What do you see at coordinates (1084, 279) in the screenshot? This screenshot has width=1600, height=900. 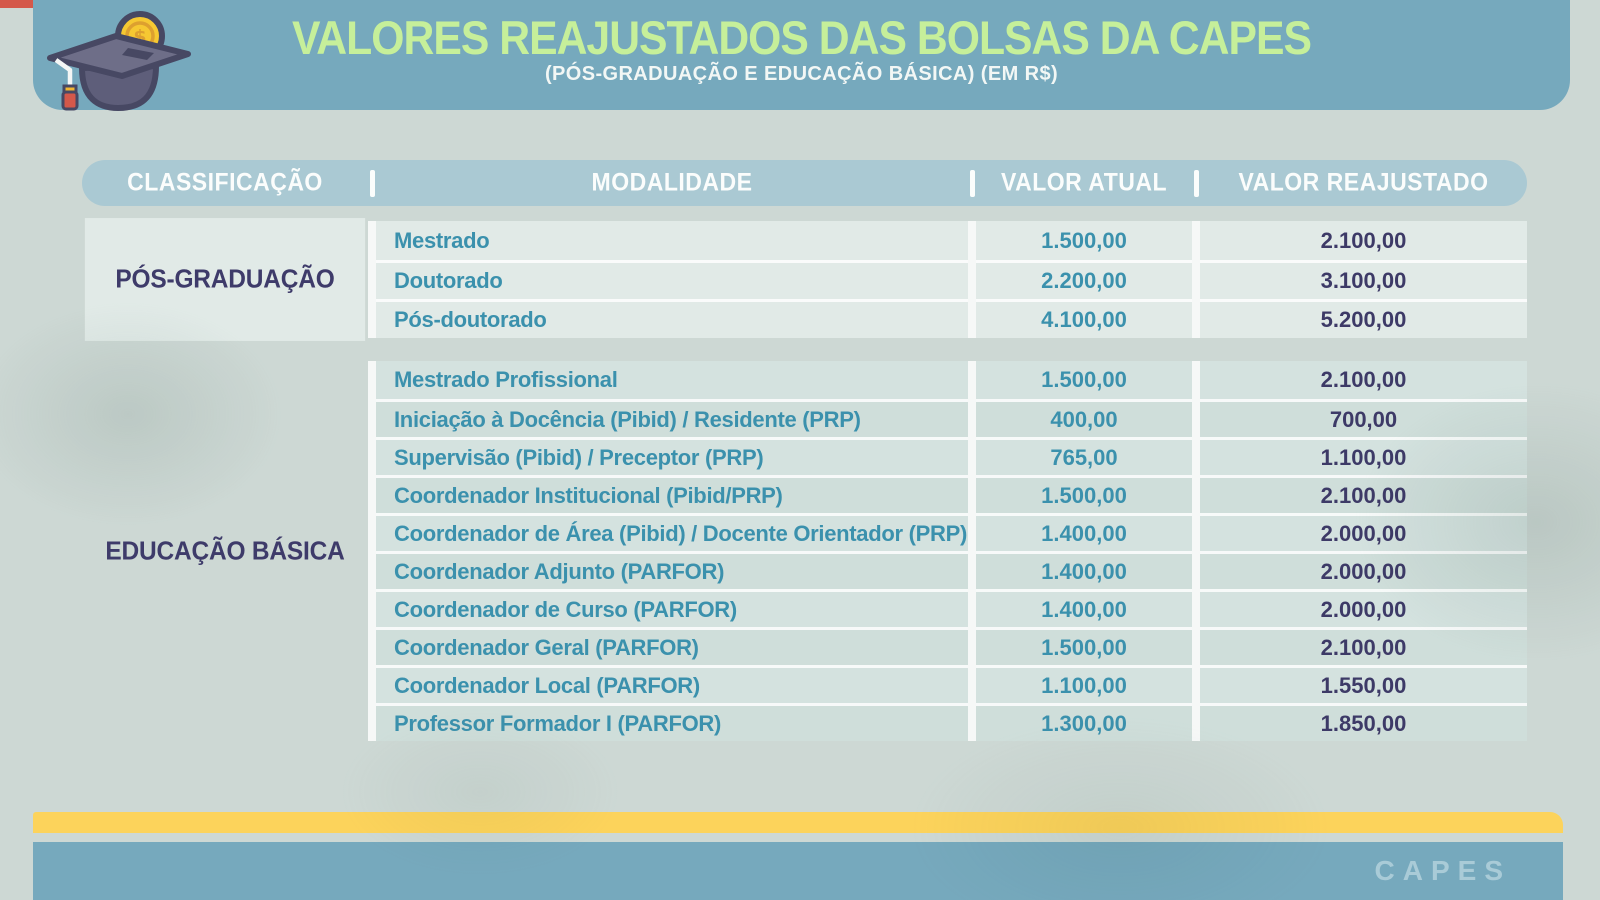 I see `valor-atual-cell: 2.200,00` at bounding box center [1084, 279].